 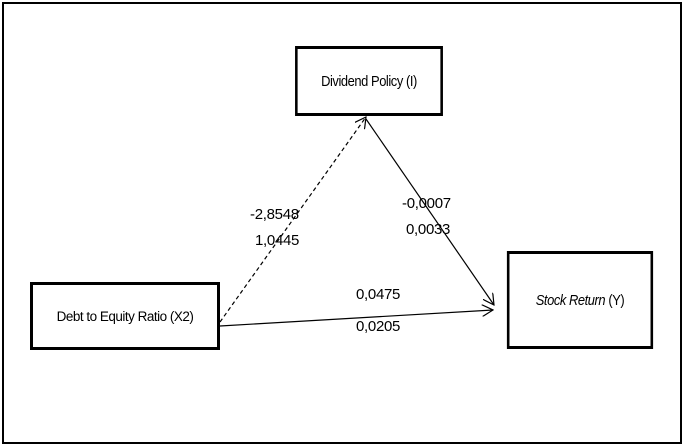 I want to click on dividend-policy-node: Dividend Policy (I), so click(x=369, y=81).